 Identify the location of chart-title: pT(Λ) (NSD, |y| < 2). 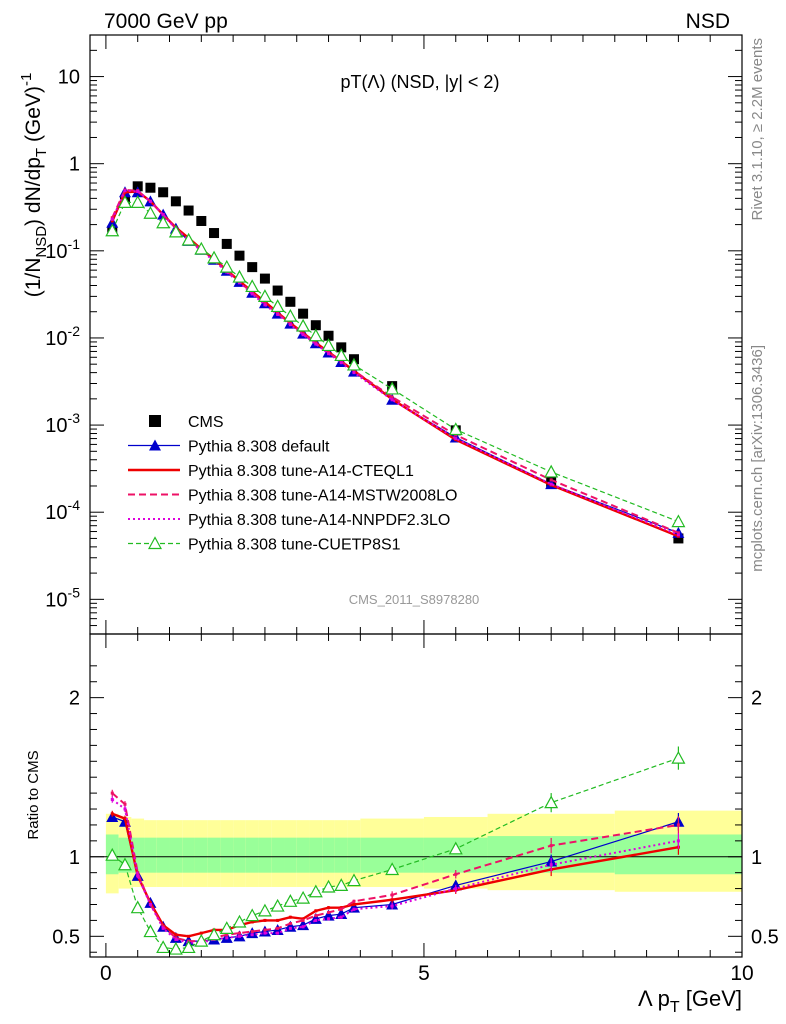
(420, 82).